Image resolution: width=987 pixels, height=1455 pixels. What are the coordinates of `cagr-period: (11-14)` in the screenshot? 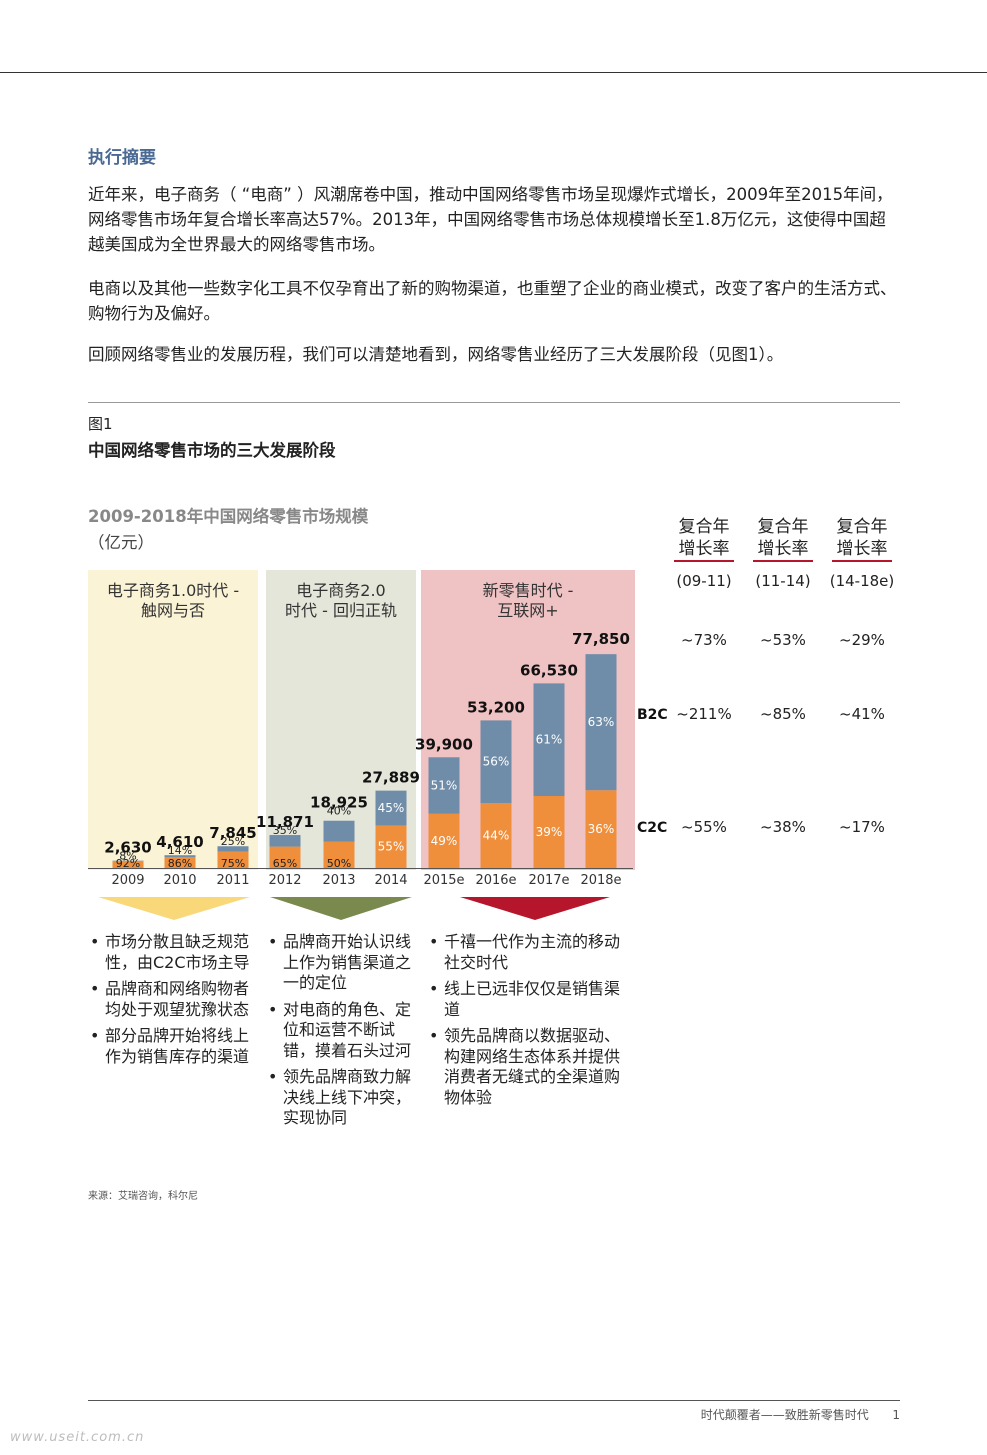 It's located at (782, 581).